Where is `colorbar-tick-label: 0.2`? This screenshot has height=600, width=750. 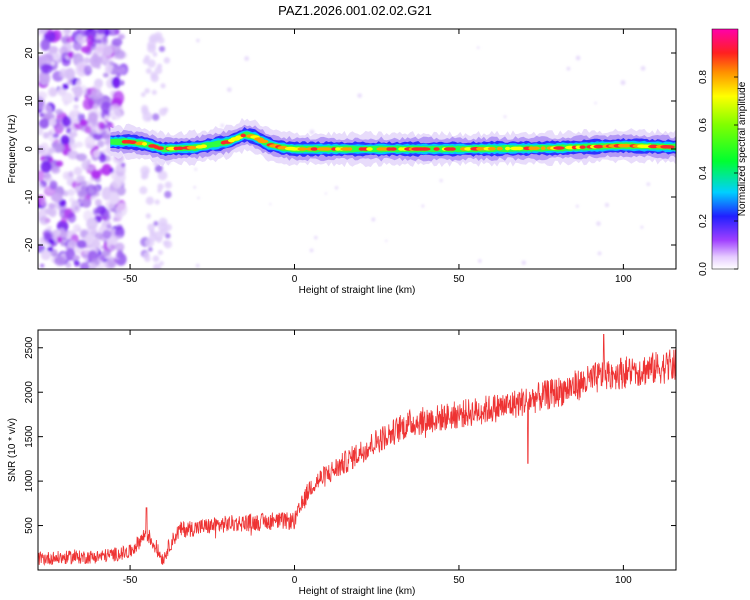 colorbar-tick-label: 0.2 is located at coordinates (703, 221).